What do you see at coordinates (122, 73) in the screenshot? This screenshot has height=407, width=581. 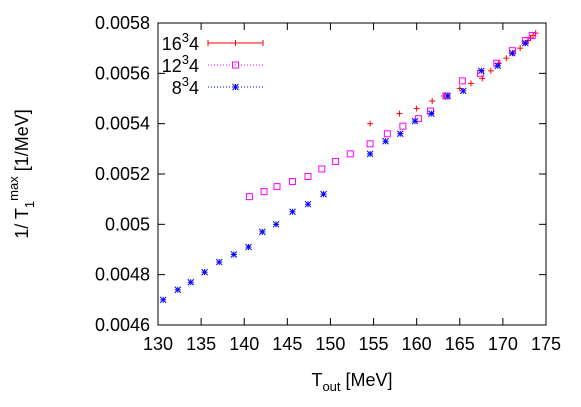 I see `y-tick-label: 0.0056` at bounding box center [122, 73].